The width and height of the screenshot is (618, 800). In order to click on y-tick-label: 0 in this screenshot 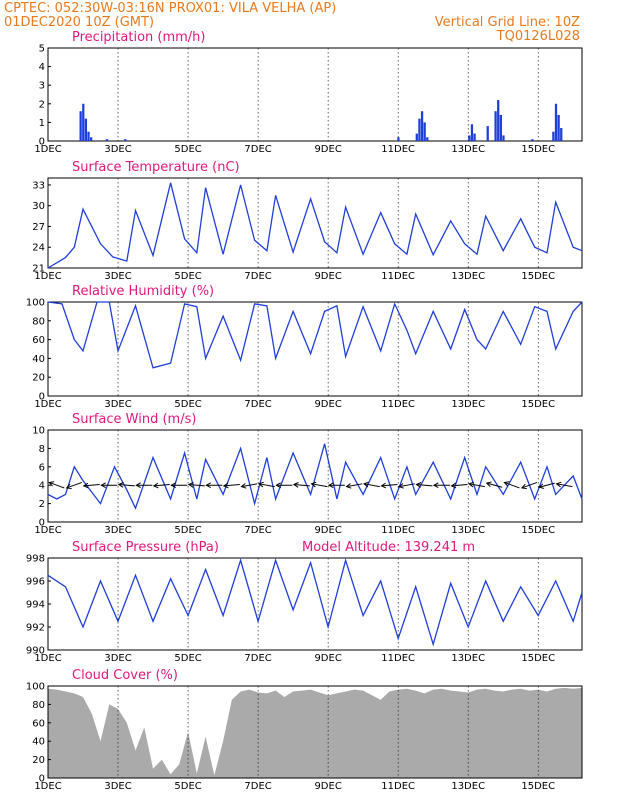, I will do `click(42, 523)`.